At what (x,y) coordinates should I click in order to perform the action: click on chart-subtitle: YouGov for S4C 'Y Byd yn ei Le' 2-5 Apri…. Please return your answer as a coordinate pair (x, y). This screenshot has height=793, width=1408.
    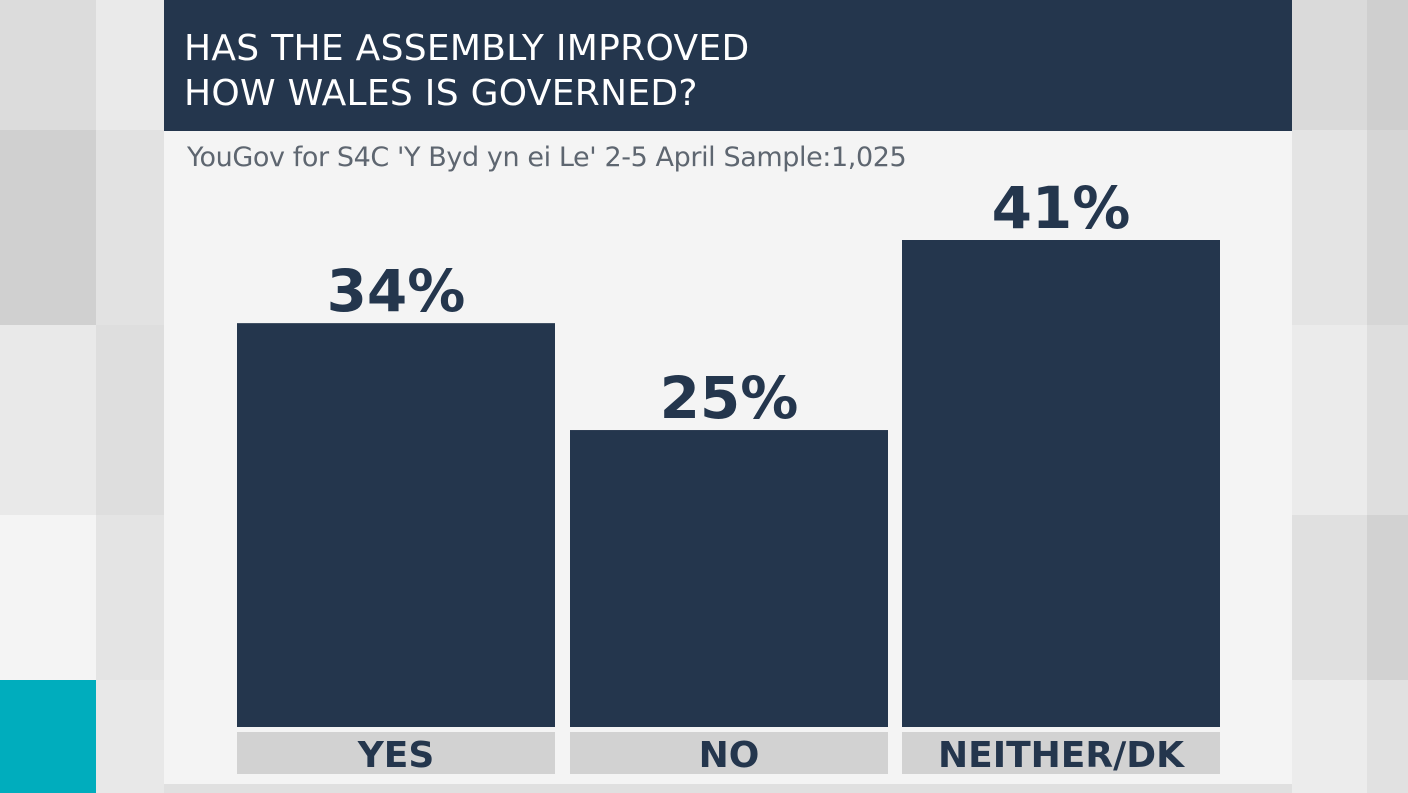
    Looking at the image, I should click on (547, 157).